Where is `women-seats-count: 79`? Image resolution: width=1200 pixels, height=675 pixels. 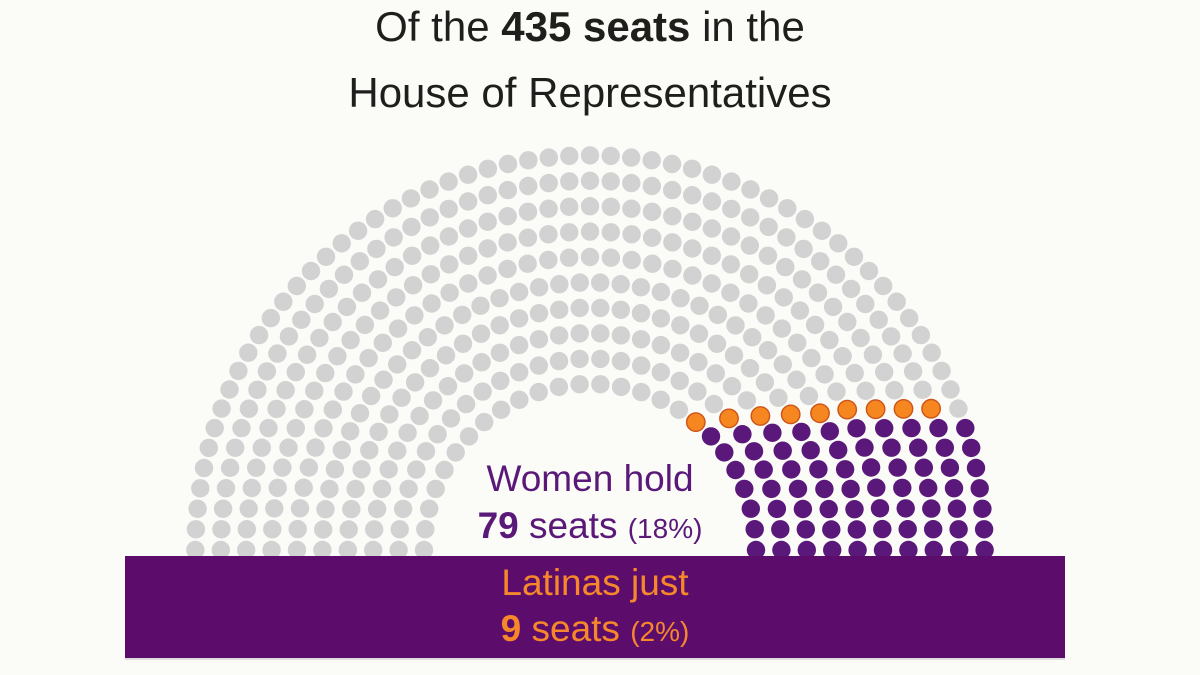
women-seats-count: 79 is located at coordinates (498, 525).